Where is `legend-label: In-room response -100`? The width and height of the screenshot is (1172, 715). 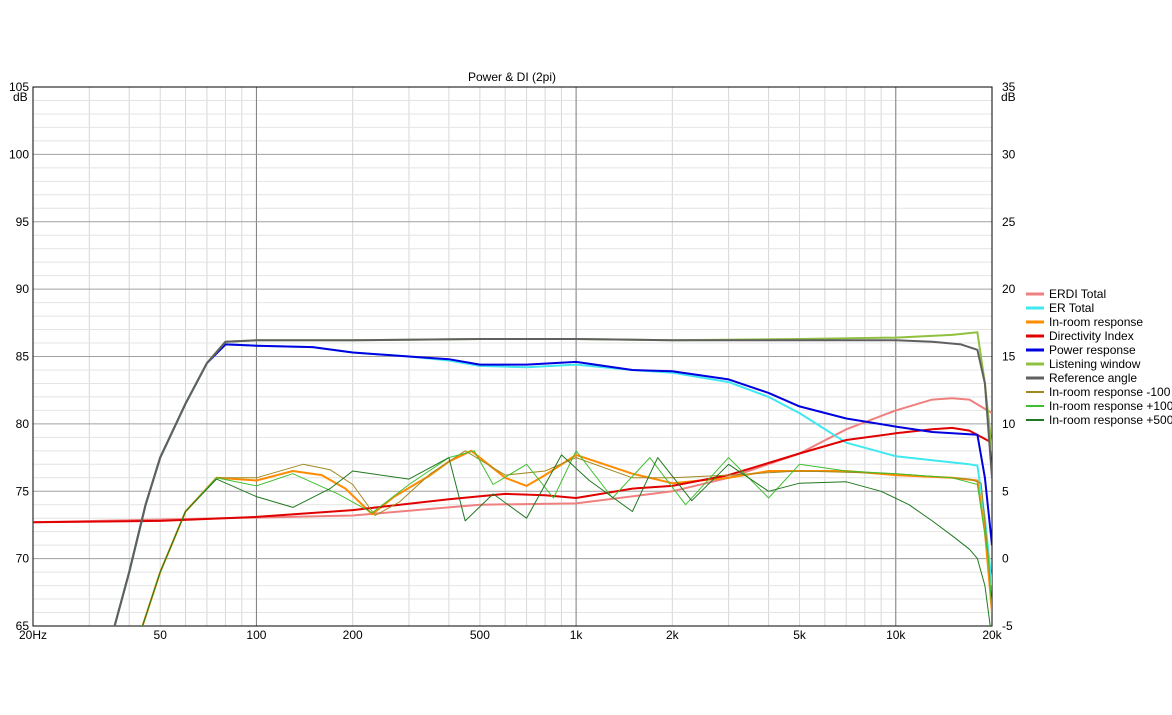 legend-label: In-room response -100 is located at coordinates (1110, 392).